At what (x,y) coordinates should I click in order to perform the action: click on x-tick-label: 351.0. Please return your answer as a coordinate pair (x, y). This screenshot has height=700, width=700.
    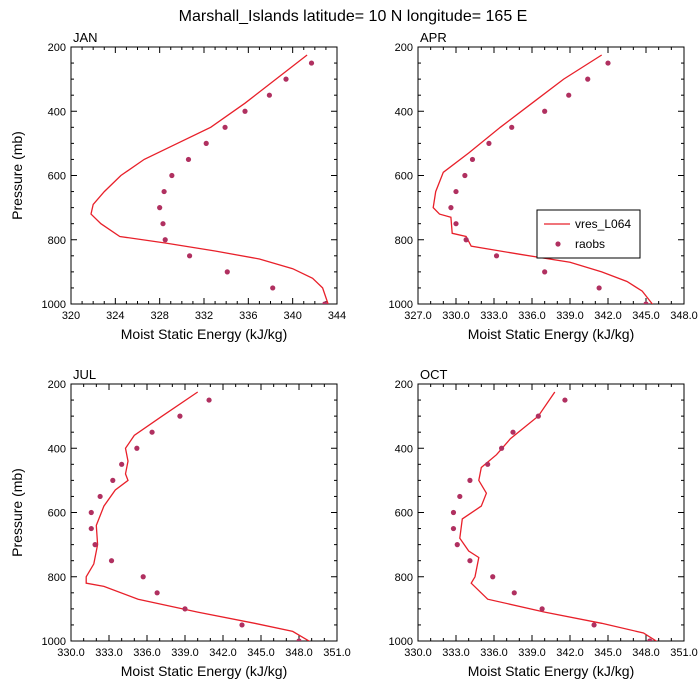
    Looking at the image, I should click on (684, 653).